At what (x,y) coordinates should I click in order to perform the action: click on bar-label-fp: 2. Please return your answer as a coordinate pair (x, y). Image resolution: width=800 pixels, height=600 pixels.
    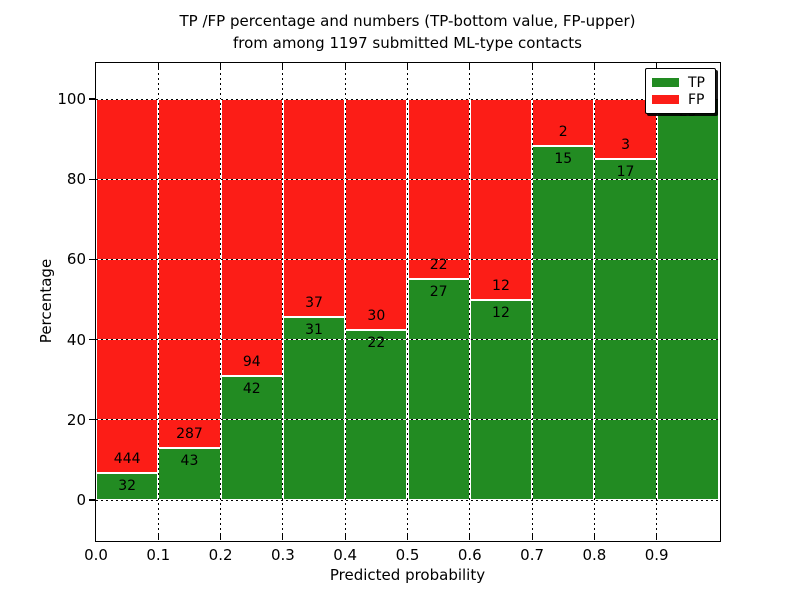
    Looking at the image, I should click on (563, 132).